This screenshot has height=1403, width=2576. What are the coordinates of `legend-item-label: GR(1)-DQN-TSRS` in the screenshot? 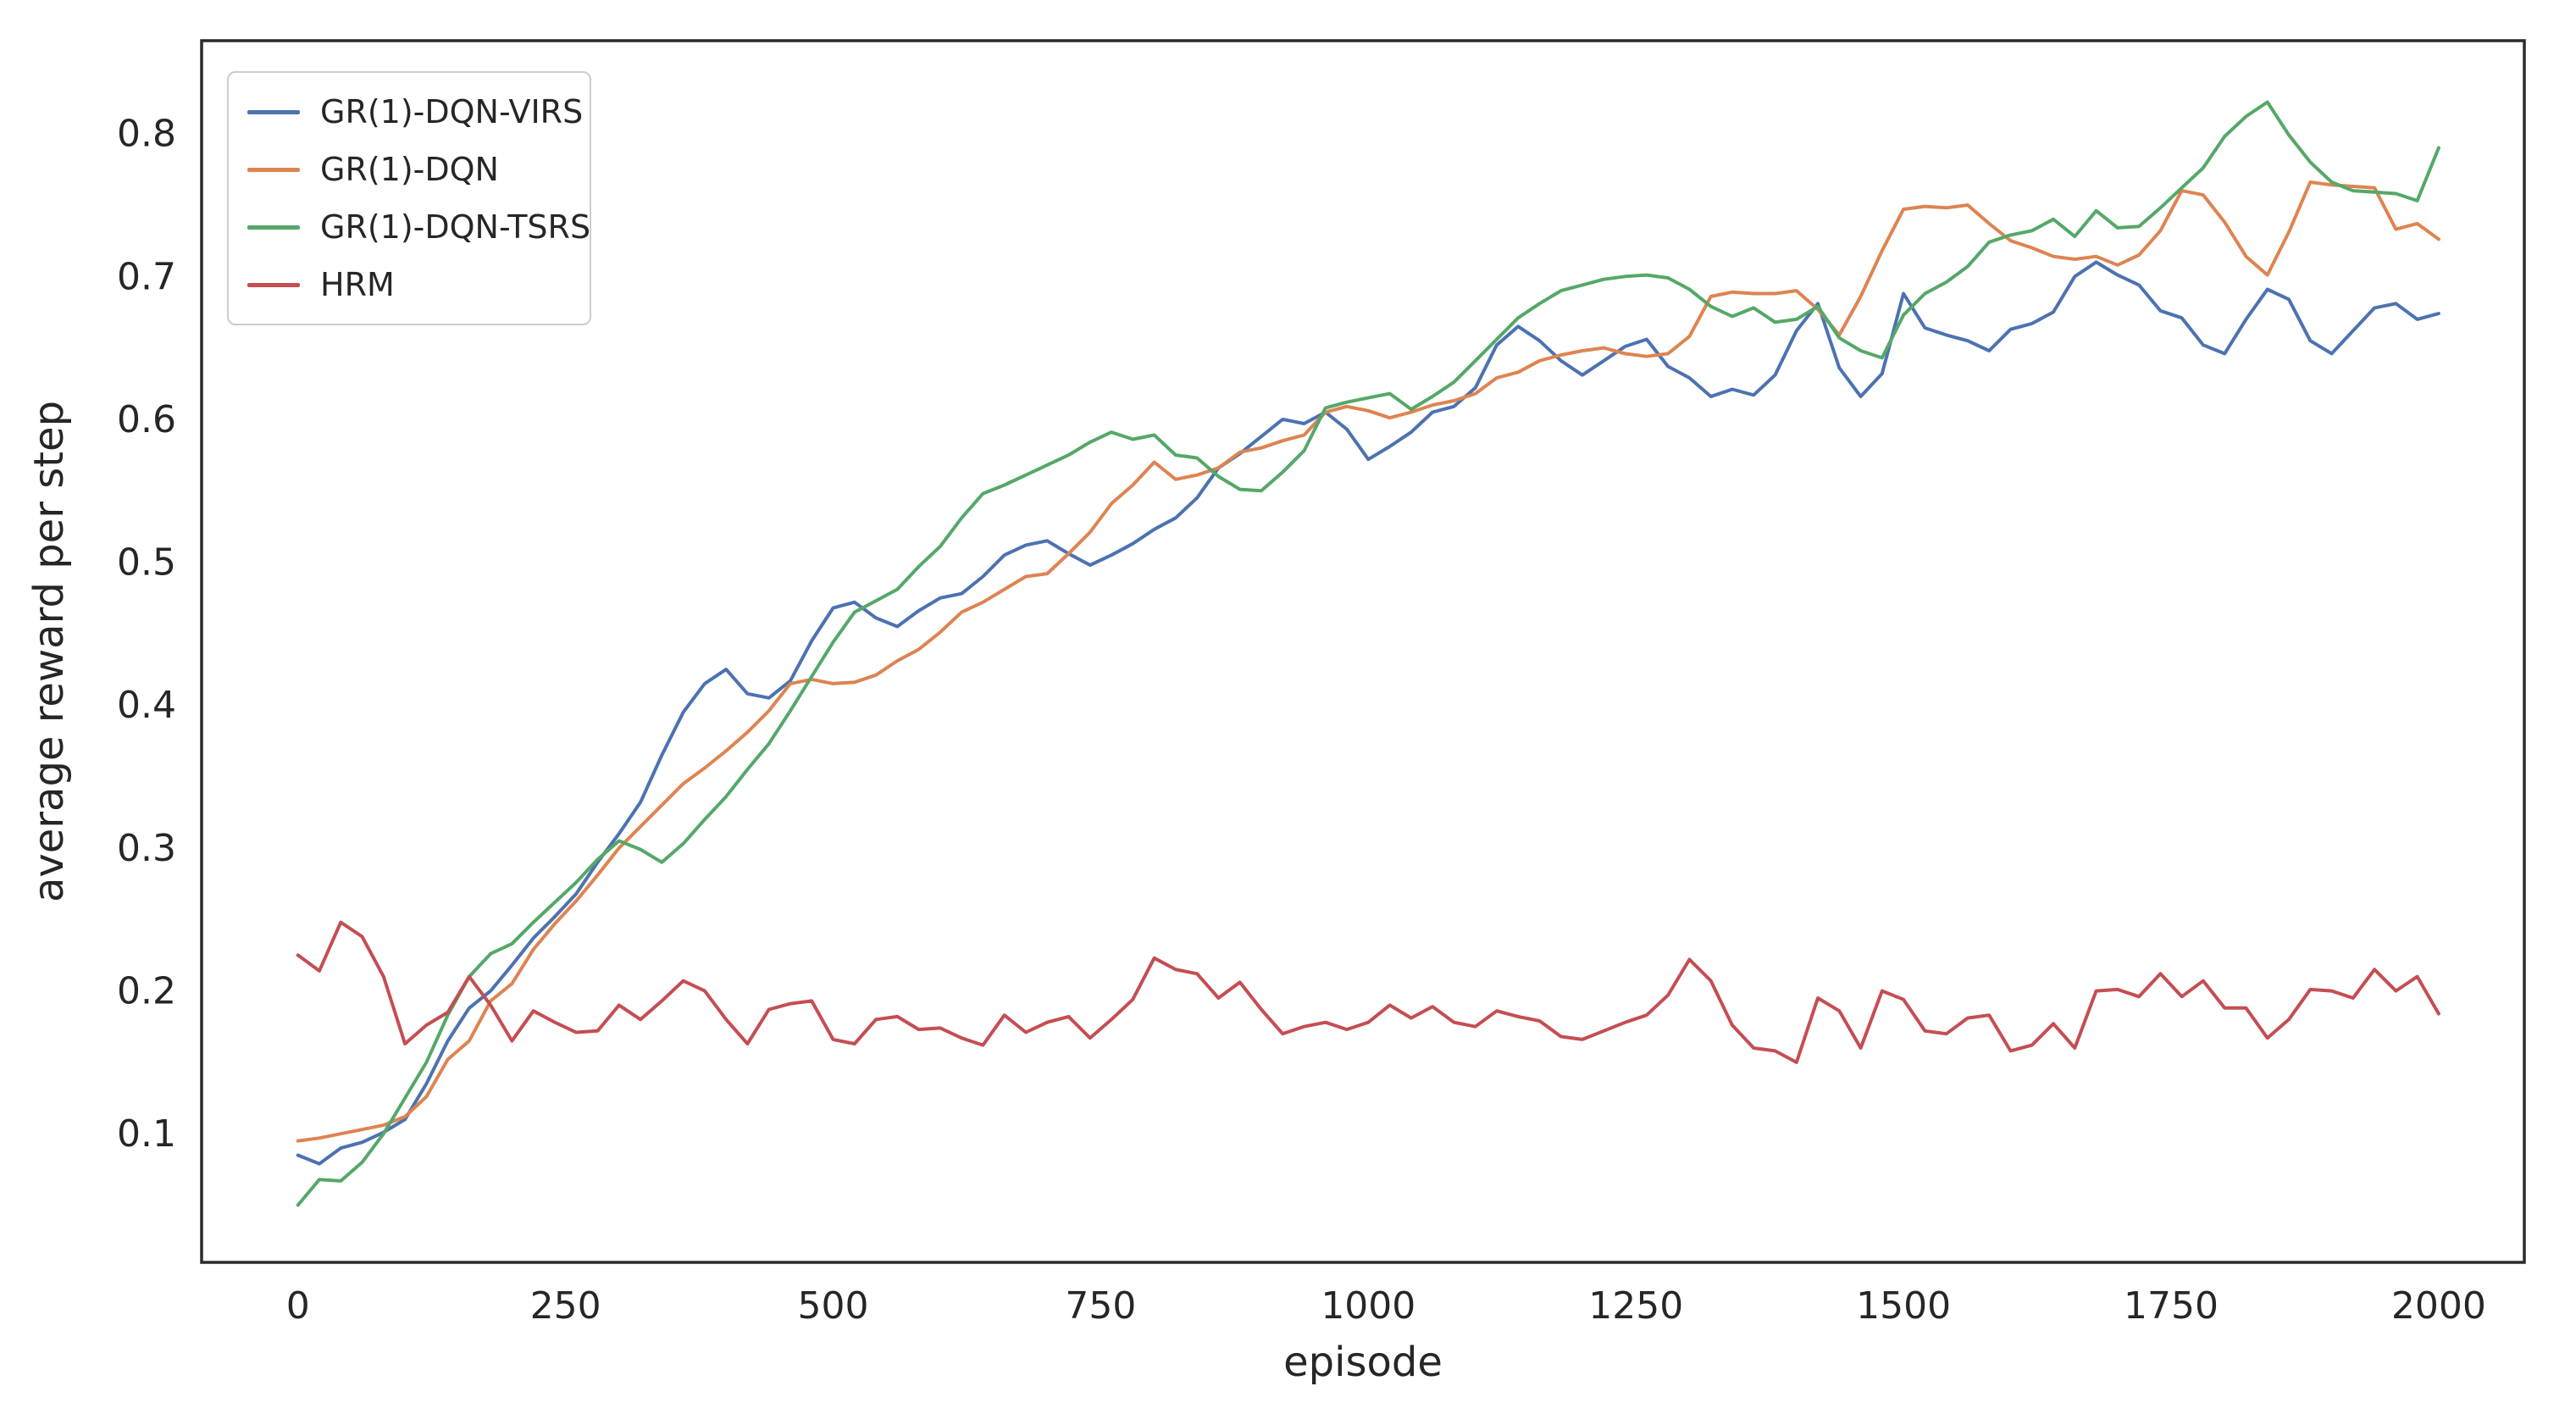 It's located at (455, 227).